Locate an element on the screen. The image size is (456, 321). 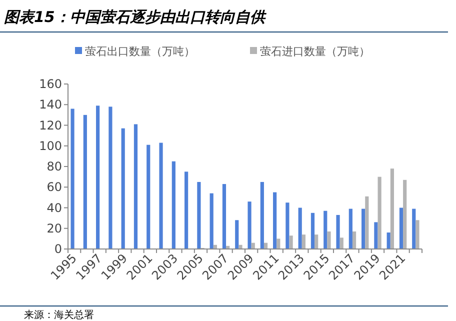
y-tick-label: 80 is located at coordinates (54, 167).